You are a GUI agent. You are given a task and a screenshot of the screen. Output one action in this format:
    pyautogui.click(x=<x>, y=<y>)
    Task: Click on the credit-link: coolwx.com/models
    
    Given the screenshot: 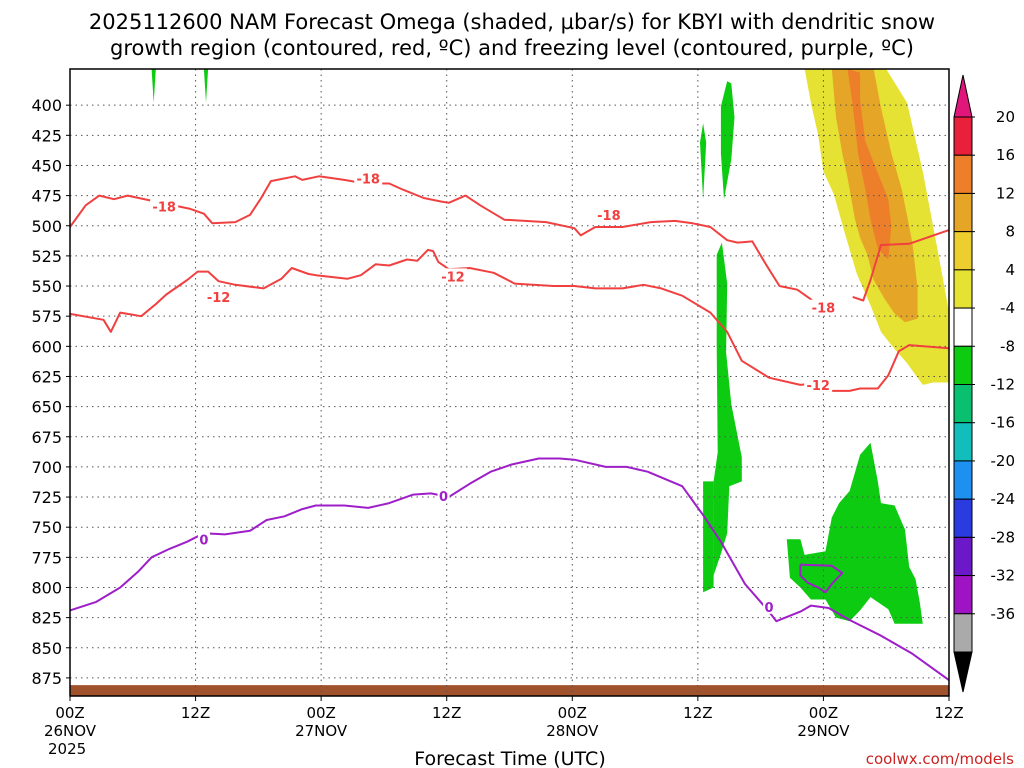 What is the action you would take?
    pyautogui.click(x=940, y=759)
    